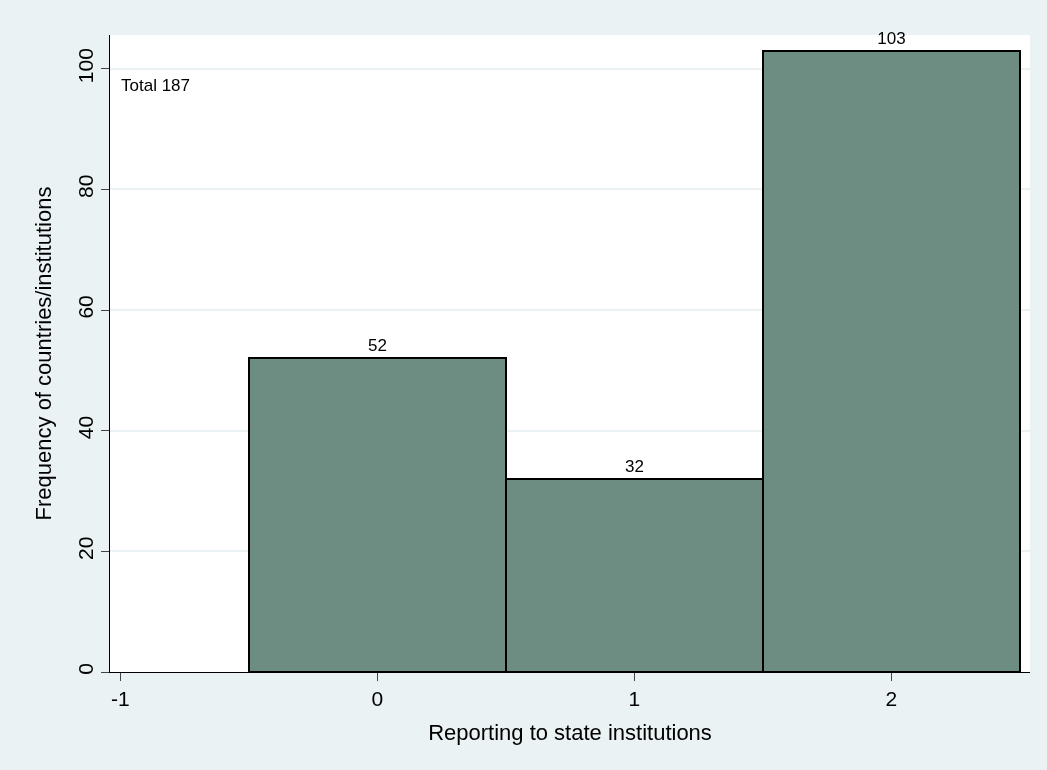 The height and width of the screenshot is (770, 1047). Describe the element at coordinates (891, 38) in the screenshot. I see `data-label: 103` at that location.